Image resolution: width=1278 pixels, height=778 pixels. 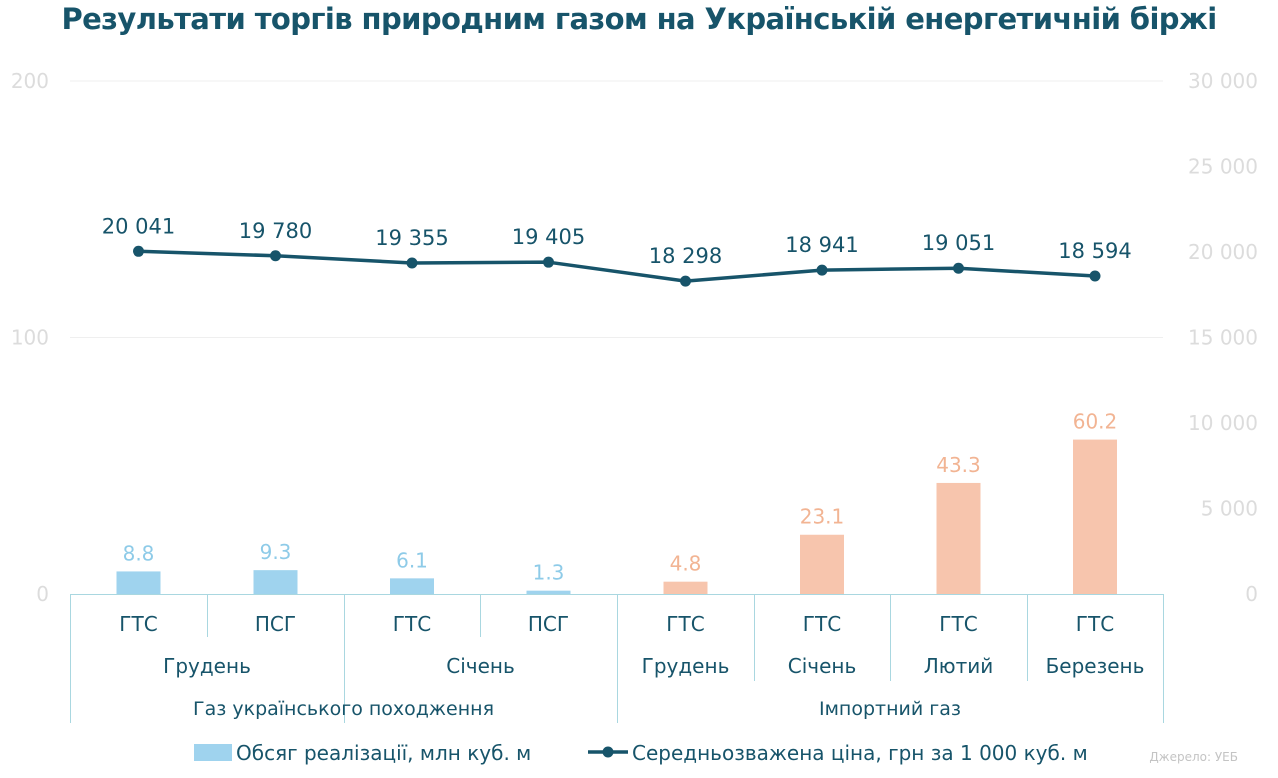 I want to click on price-label: 19 051, so click(x=958, y=243).